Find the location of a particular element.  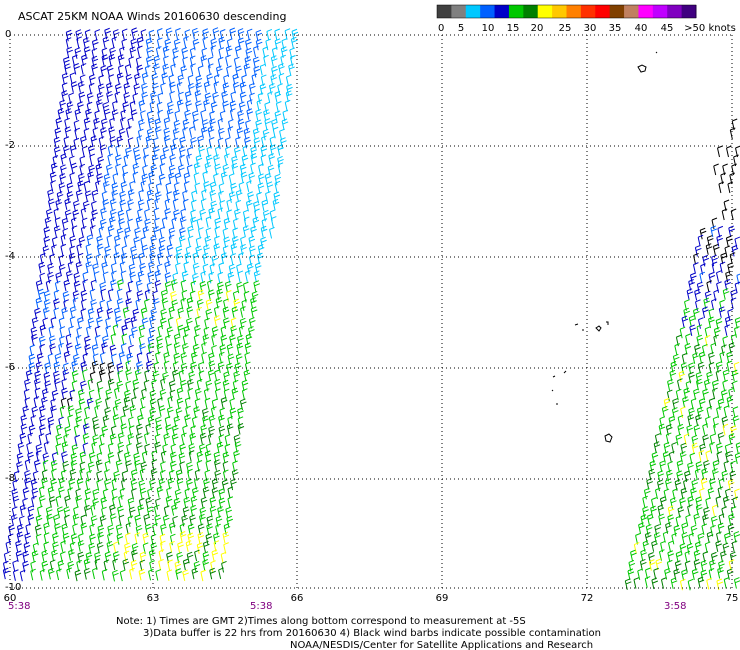

x-tick-label: 75 is located at coordinates (732, 598).